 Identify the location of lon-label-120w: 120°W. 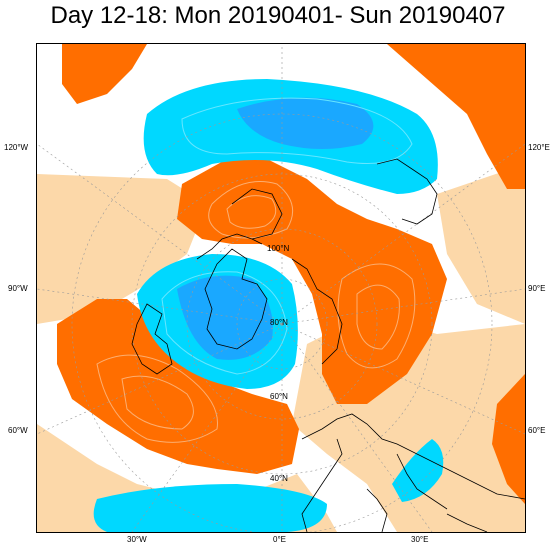
(16, 147).